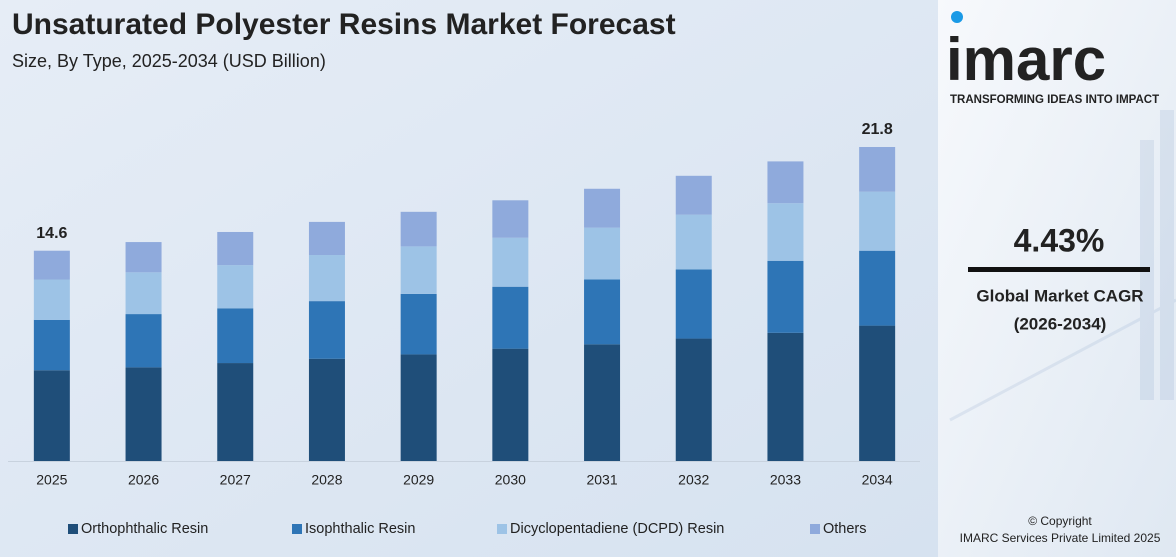 The image size is (1176, 557). Describe the element at coordinates (326, 480) in the screenshot. I see `x-tick-label: 2028` at that location.